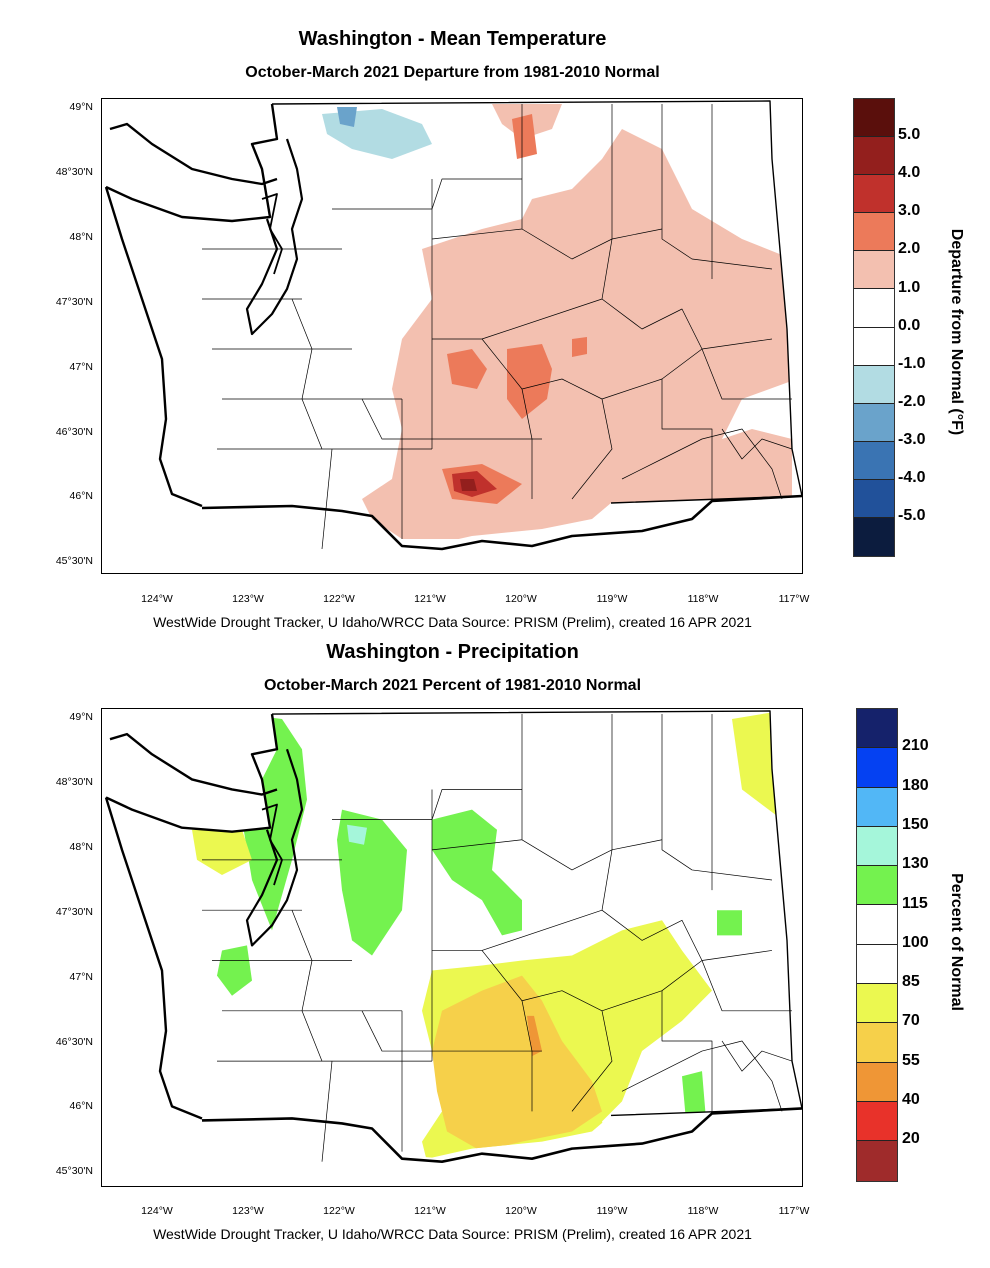 The width and height of the screenshot is (990, 1268). What do you see at coordinates (74, 1041) in the screenshot?
I see `latitude-label: 46°30'N` at bounding box center [74, 1041].